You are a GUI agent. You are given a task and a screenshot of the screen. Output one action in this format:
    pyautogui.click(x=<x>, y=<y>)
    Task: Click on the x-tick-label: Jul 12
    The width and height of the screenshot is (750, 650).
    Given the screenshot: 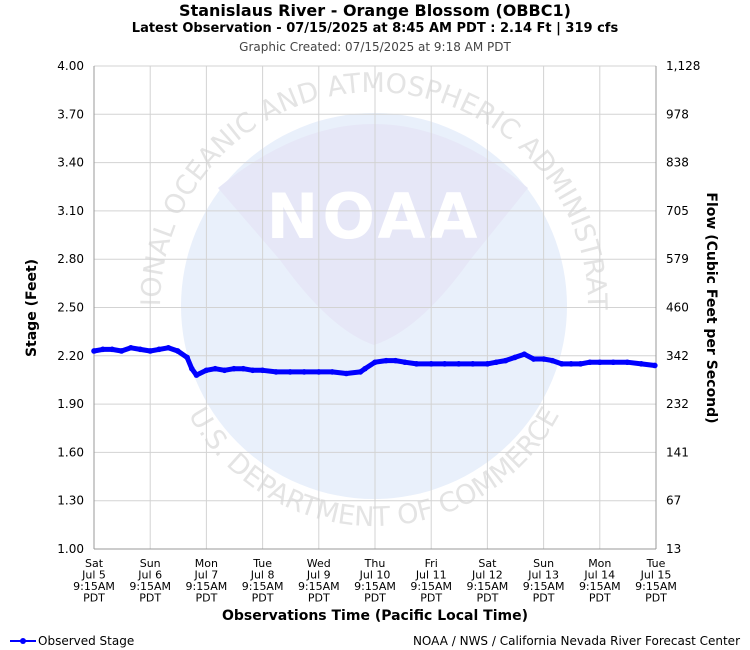 What is the action you would take?
    pyautogui.click(x=487, y=575)
    